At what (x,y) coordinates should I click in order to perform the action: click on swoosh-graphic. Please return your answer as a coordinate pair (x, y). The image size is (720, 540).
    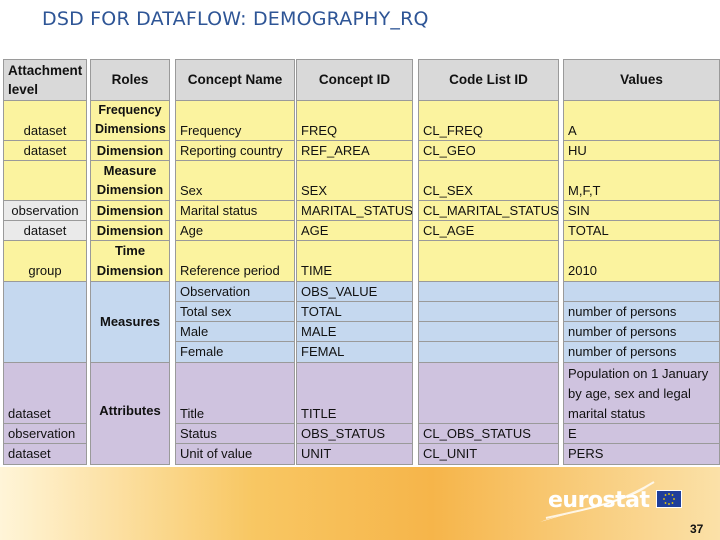
    Looking at the image, I should click on (597, 501).